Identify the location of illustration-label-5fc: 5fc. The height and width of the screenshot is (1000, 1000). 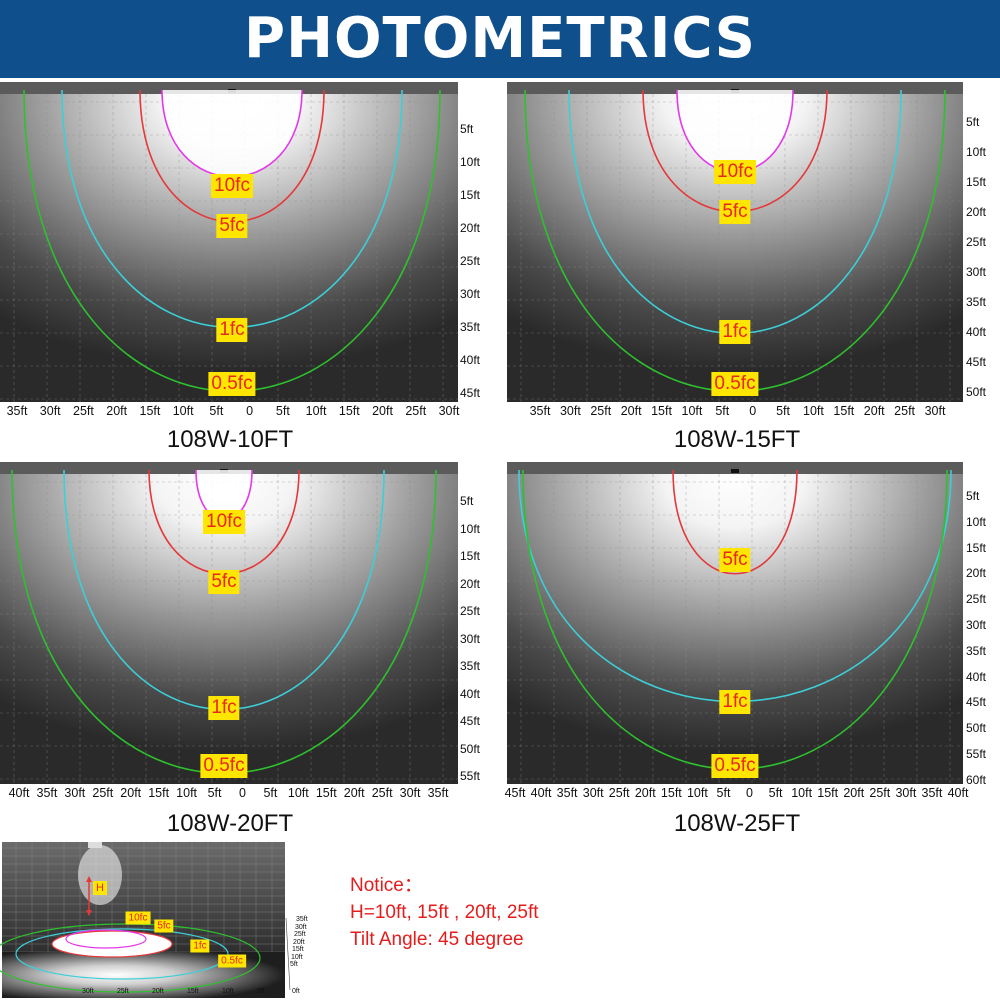
(164, 926).